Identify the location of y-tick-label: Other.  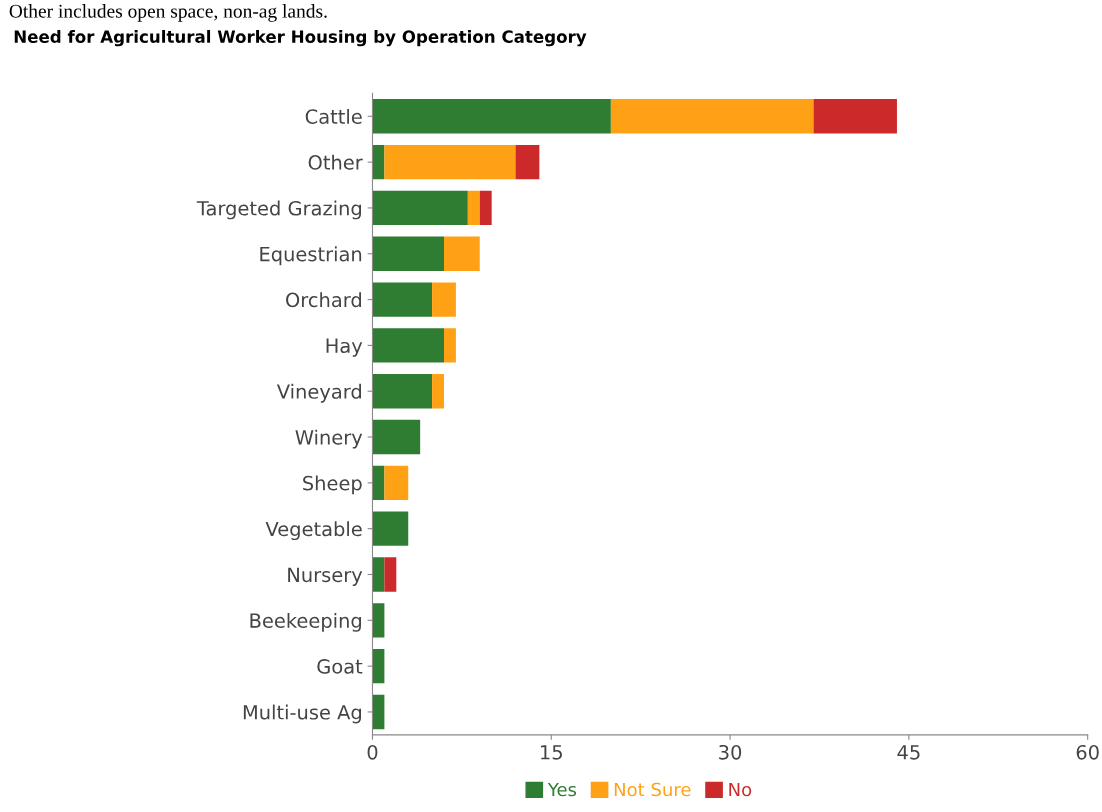
(335, 162).